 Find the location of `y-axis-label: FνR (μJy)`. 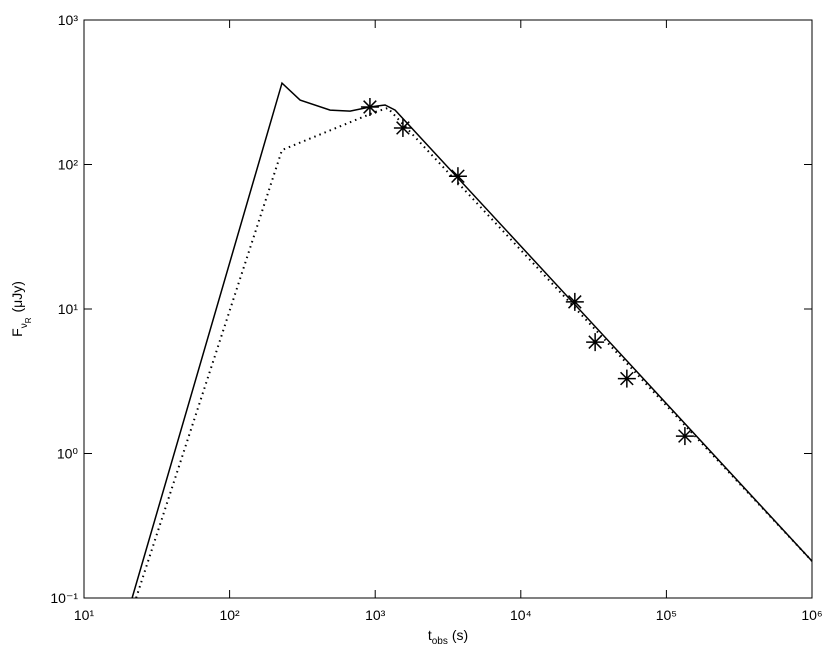

y-axis-label: FνR (μJy) is located at coordinates (21, 309).